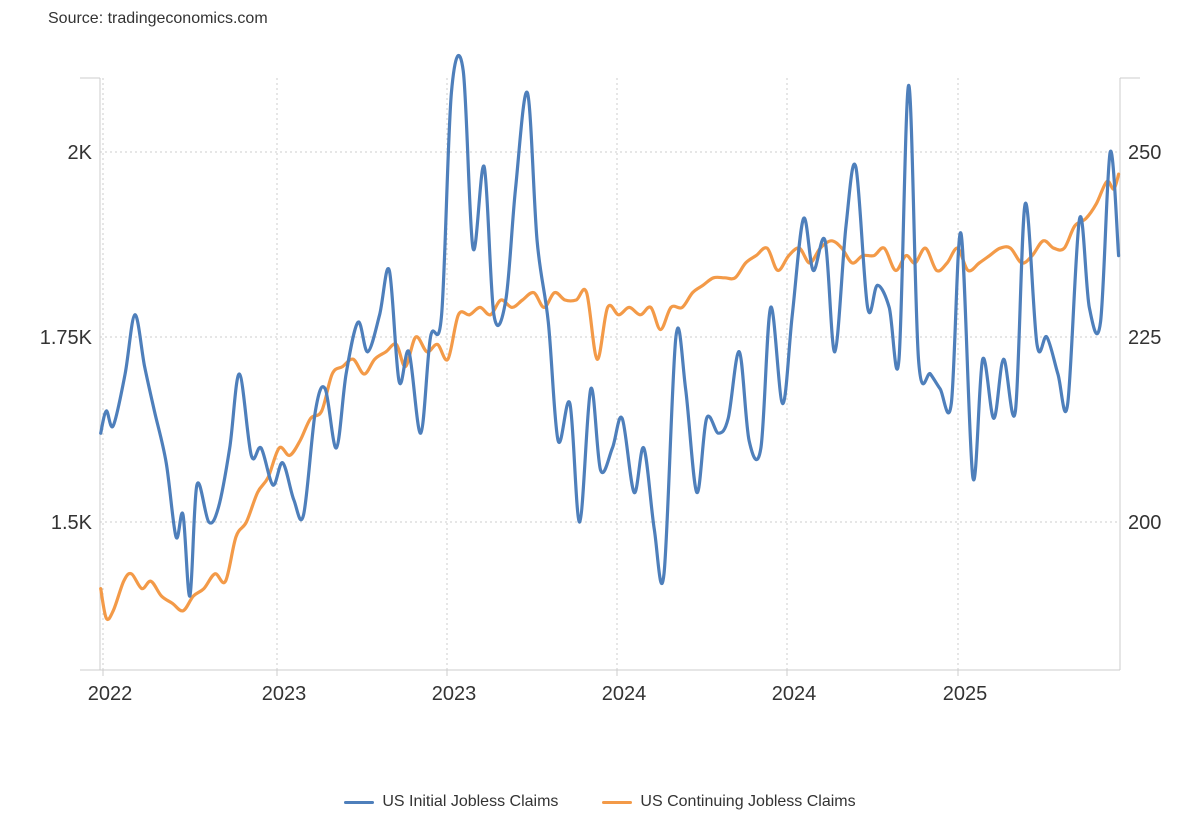 The width and height of the screenshot is (1200, 820). What do you see at coordinates (965, 694) in the screenshot?
I see `x-tick-label: 2025` at bounding box center [965, 694].